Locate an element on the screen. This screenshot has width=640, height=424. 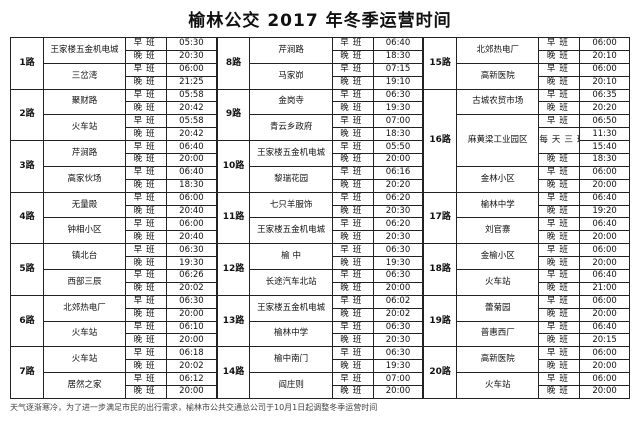
route-number: 20路 is located at coordinates (440, 372).